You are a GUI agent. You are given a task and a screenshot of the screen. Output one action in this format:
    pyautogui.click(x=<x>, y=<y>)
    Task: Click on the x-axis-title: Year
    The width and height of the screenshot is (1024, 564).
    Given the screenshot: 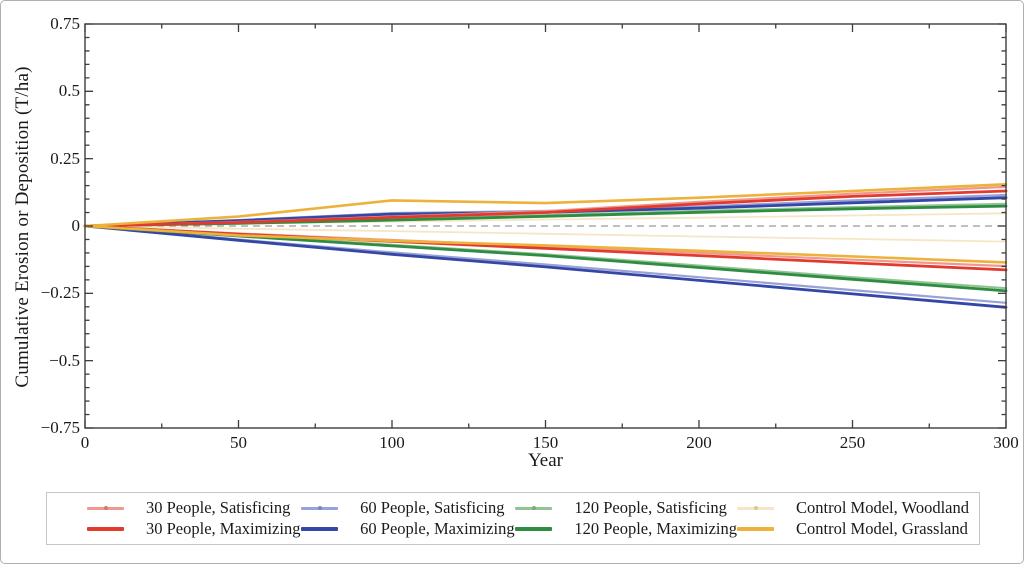 What is the action you would take?
    pyautogui.click(x=545, y=460)
    